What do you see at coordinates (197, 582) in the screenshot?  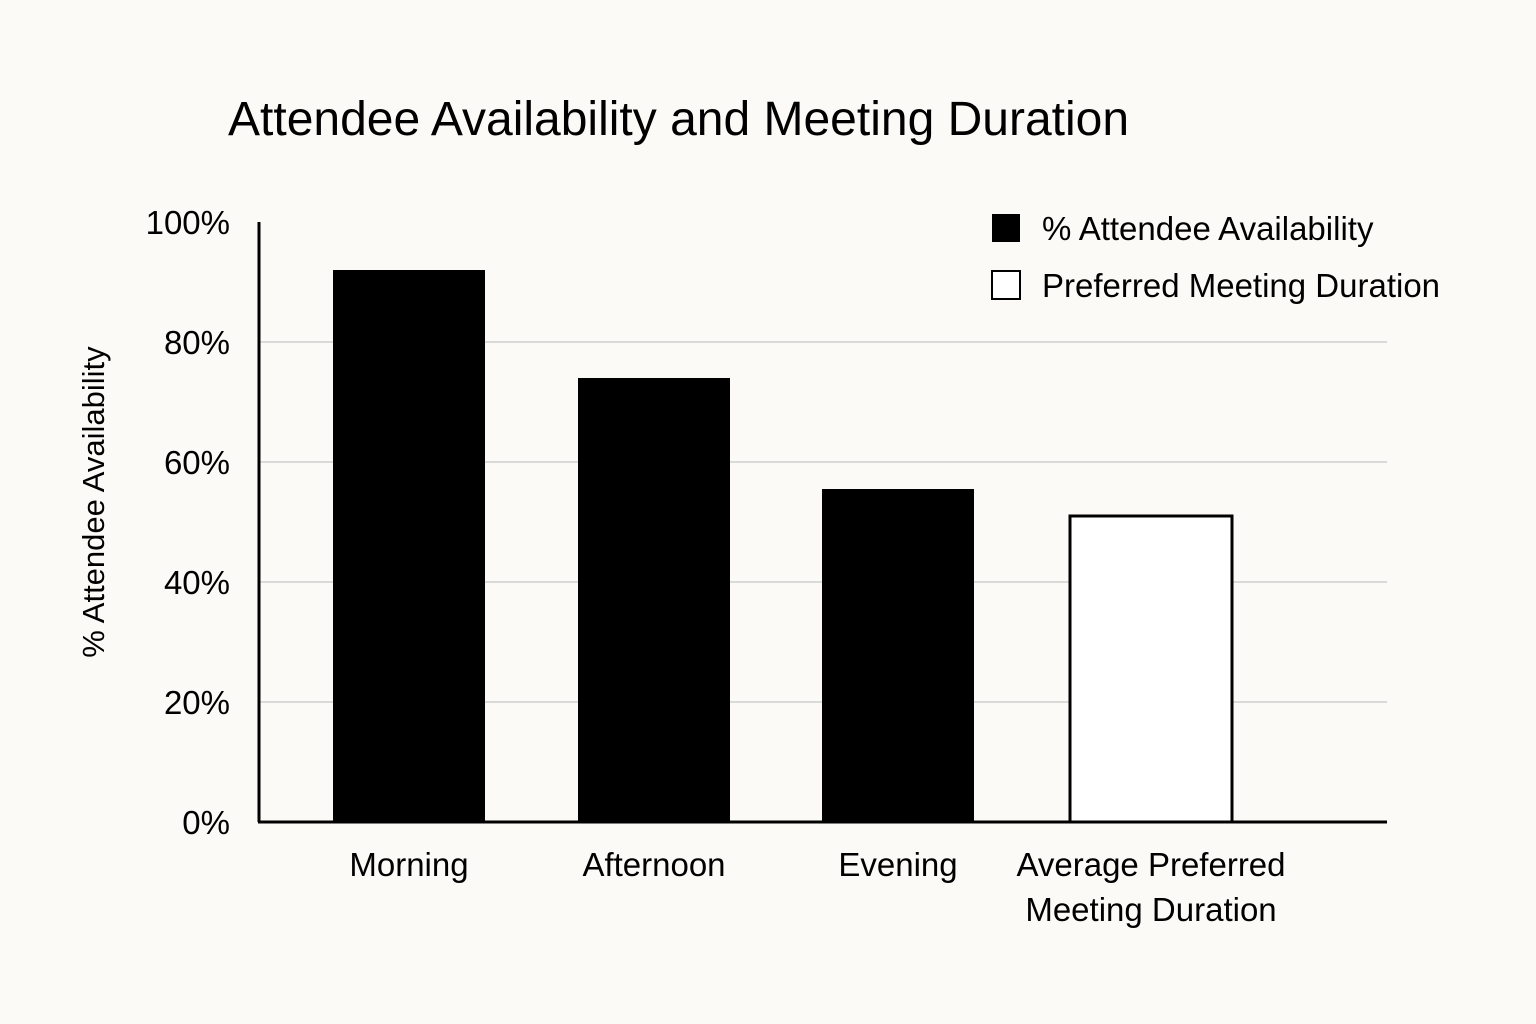 I see `y-tick-label: 40%` at bounding box center [197, 582].